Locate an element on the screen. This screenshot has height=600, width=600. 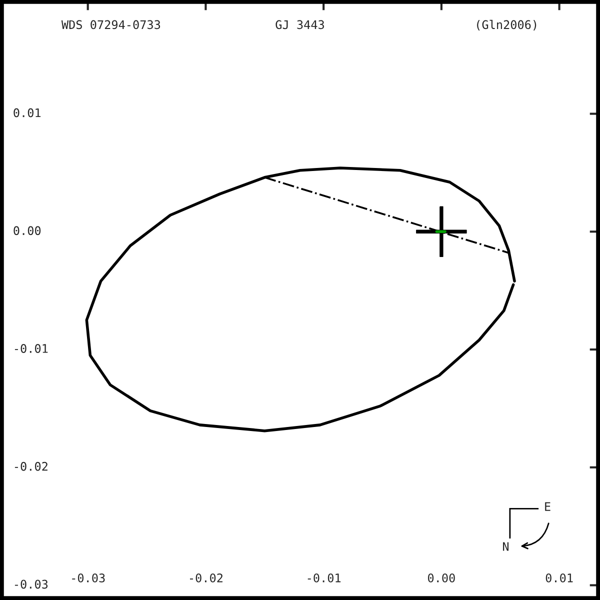
x-tick-label: -0.01 is located at coordinates (324, 577).